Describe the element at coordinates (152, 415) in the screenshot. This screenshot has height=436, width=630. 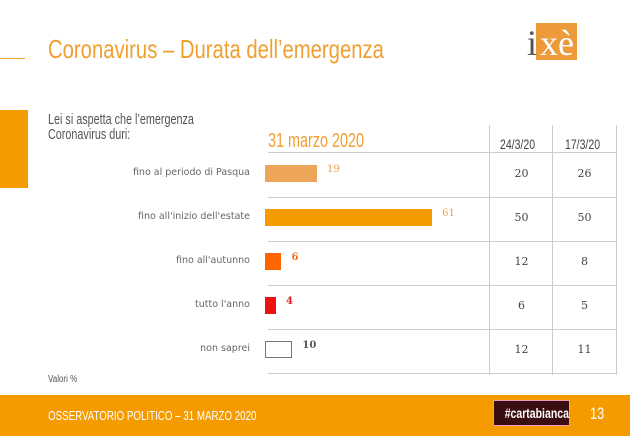
I see `footer-text: OSSERVATORIO POLITICO – 31 MARZO 2020` at that location.